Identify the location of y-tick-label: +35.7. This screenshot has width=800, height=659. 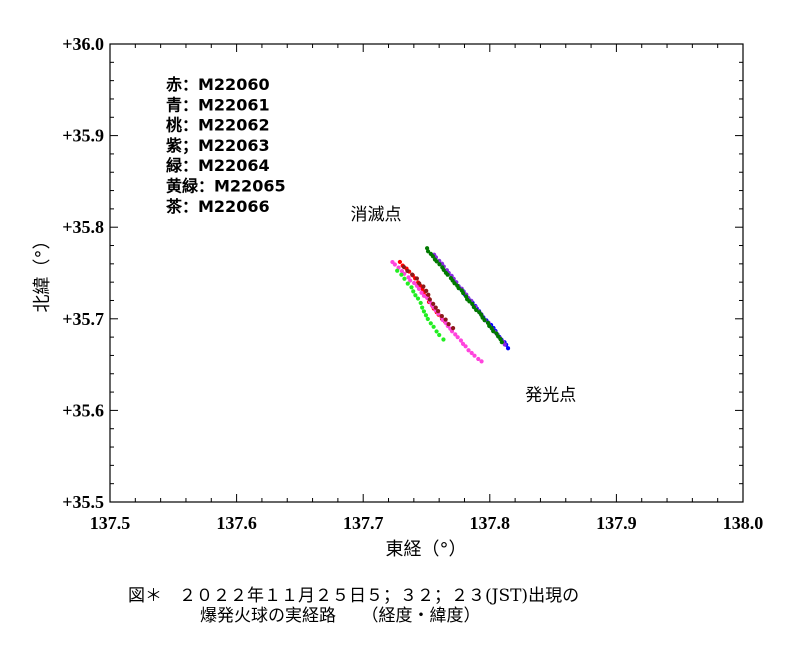
(83, 319).